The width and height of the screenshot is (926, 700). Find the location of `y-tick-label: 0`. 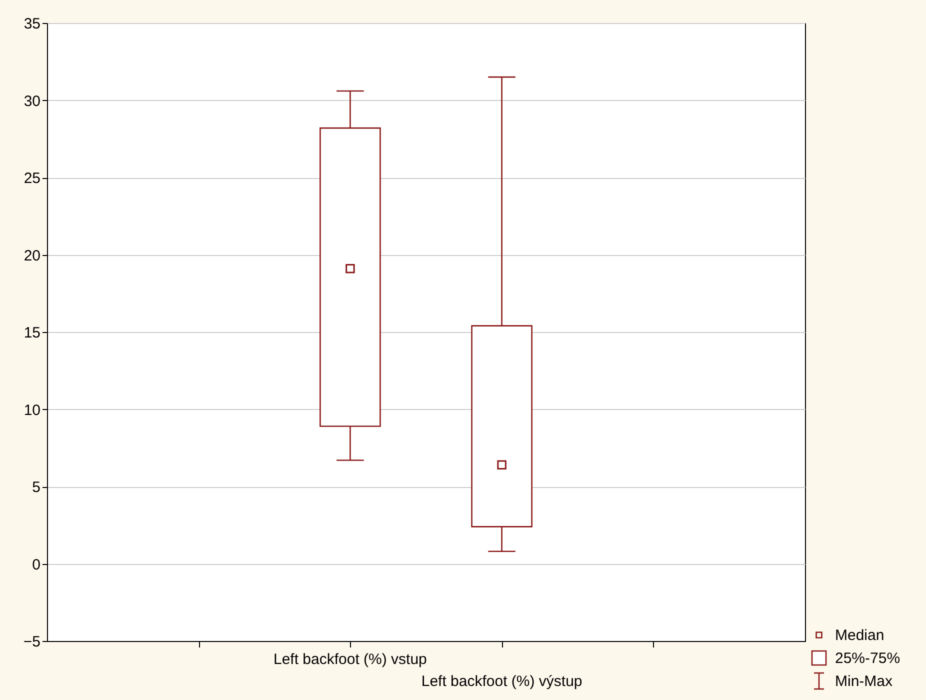

y-tick-label: 0 is located at coordinates (36, 565).